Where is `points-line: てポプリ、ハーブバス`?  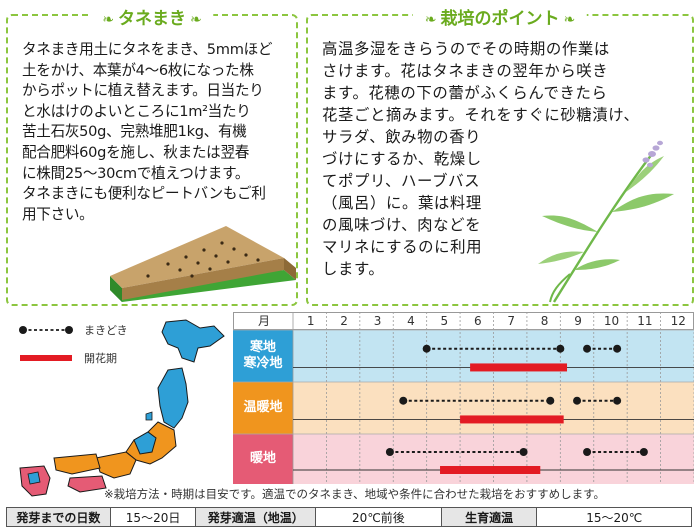
points-line: てポプリ、ハーブバス is located at coordinates (401, 181).